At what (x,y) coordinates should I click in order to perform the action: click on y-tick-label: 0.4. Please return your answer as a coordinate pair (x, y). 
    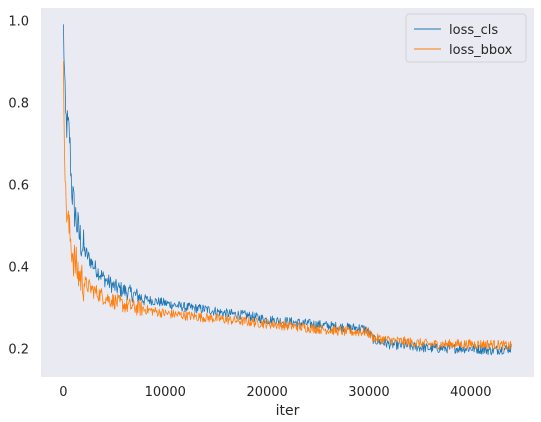
    Looking at the image, I should click on (18, 267).